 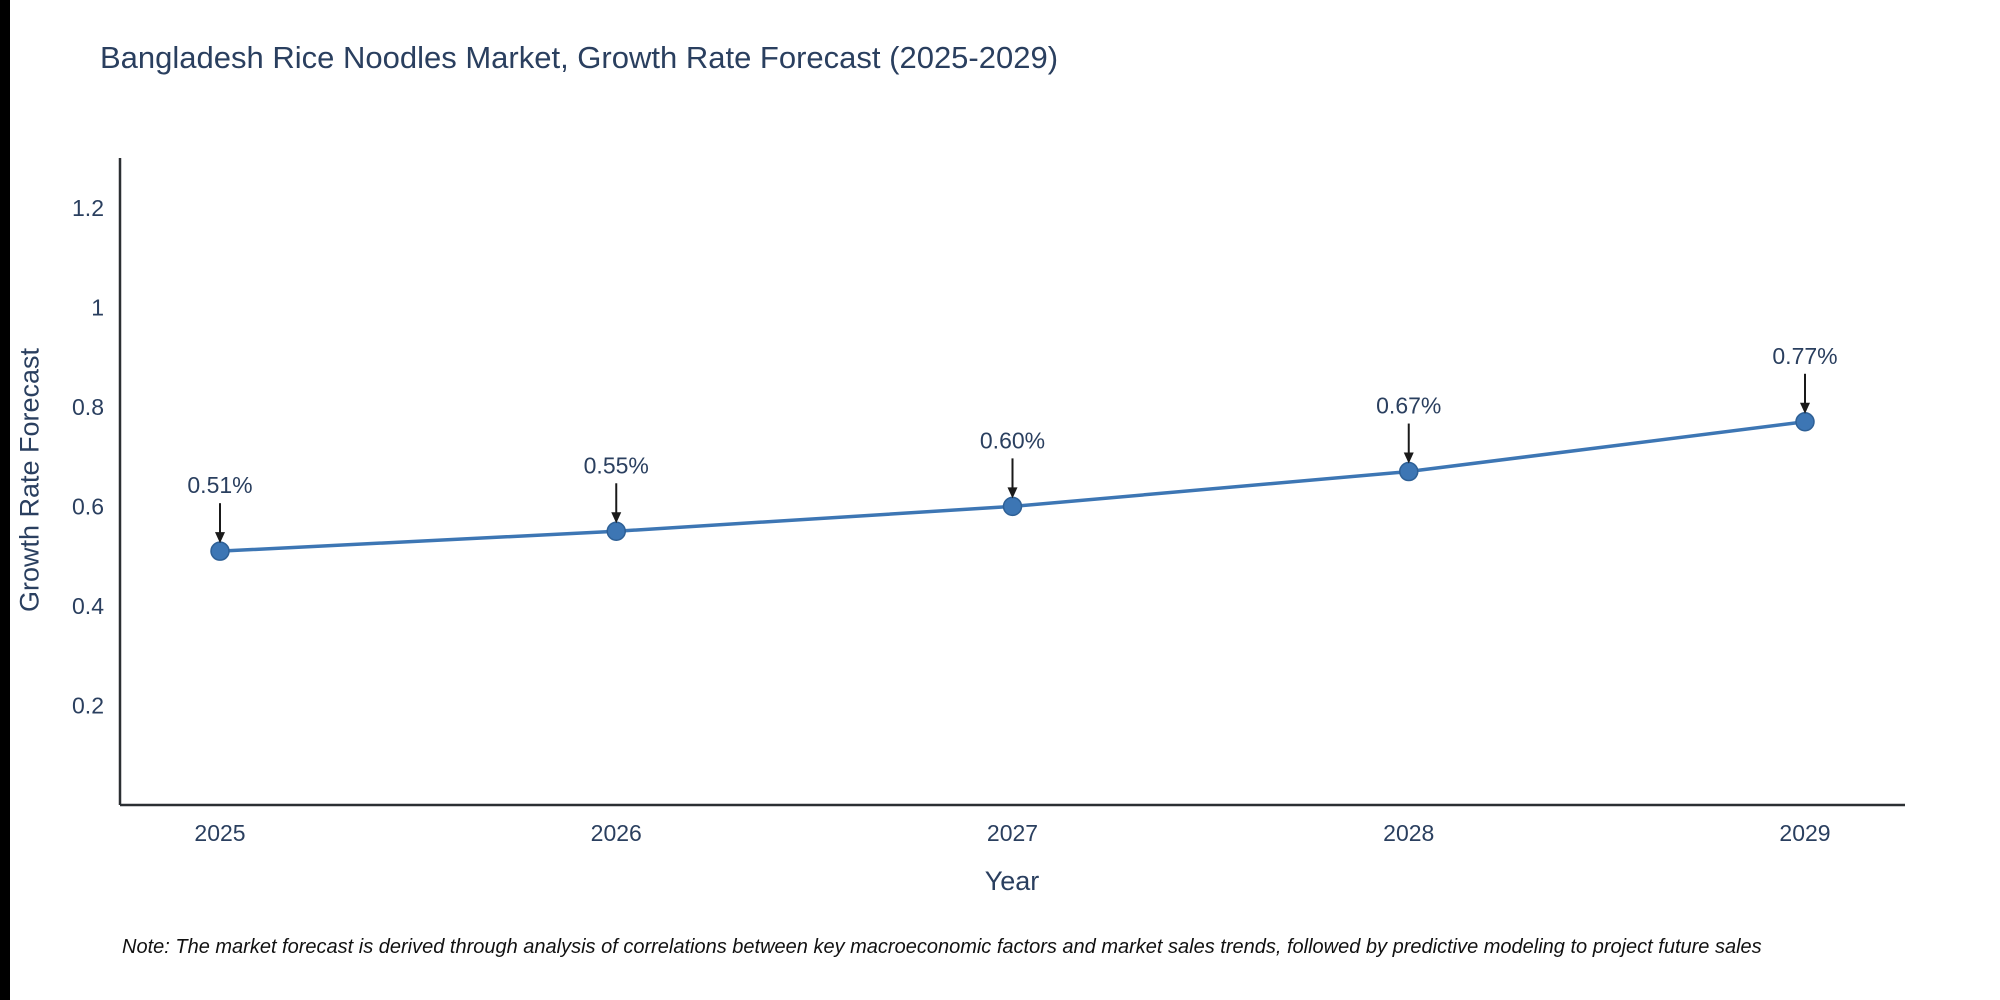 I want to click on left-black-strip, so click(x=5, y=500).